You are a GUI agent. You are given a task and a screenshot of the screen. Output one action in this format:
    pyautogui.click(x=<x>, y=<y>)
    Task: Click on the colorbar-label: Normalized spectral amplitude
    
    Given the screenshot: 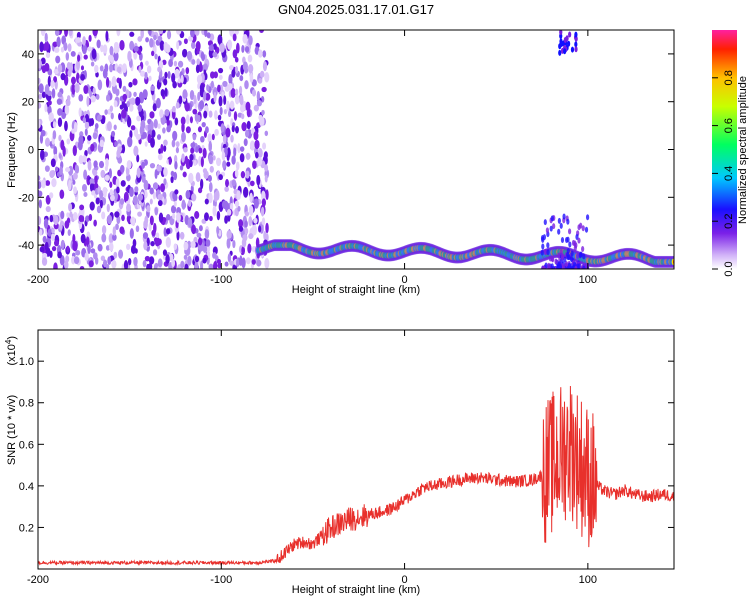 What is the action you would take?
    pyautogui.click(x=743, y=150)
    